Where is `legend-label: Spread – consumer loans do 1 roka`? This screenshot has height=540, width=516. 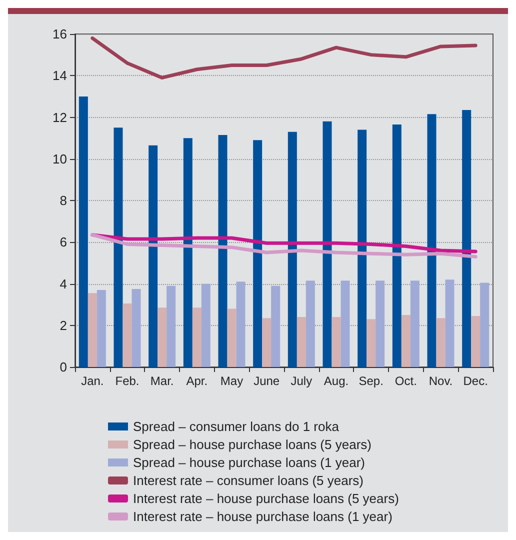 legend-label: Spread – consumer loans do 1 roka is located at coordinates (236, 426).